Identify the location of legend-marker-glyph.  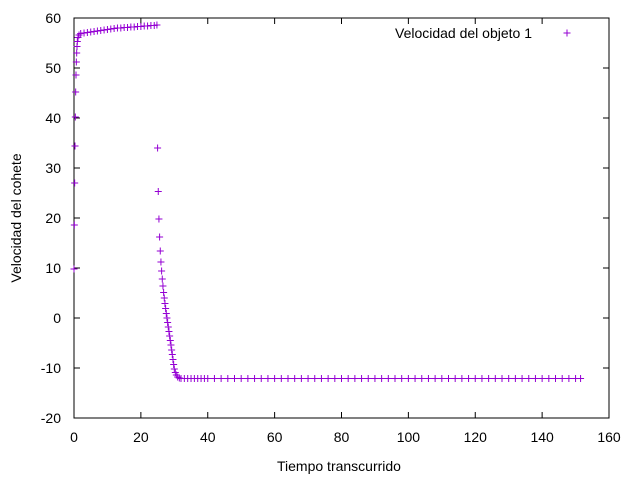
(567, 33).